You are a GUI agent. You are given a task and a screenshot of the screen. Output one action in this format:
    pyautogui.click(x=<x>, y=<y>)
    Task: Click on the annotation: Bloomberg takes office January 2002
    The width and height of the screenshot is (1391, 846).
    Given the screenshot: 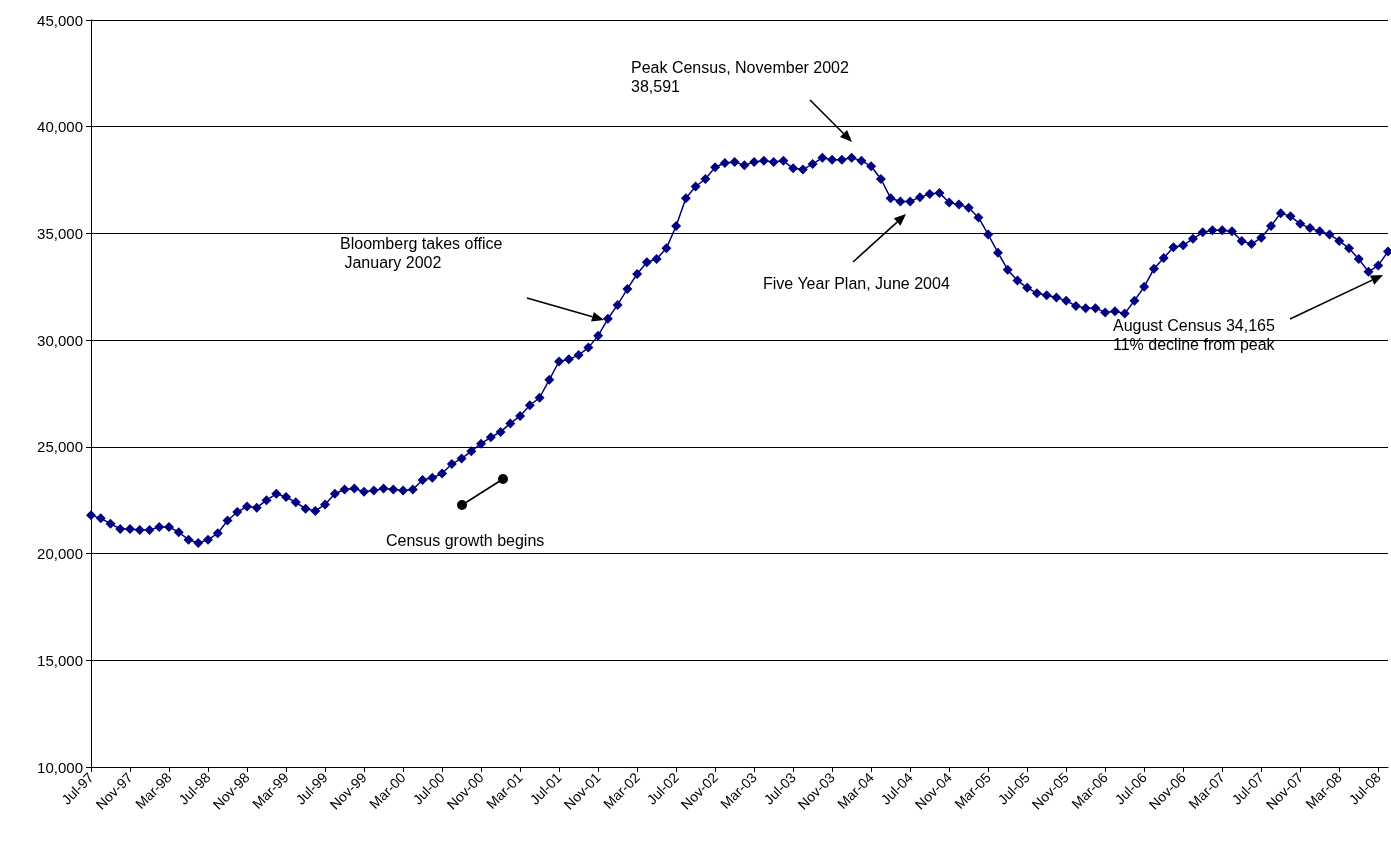 What is the action you would take?
    pyautogui.click(x=421, y=253)
    